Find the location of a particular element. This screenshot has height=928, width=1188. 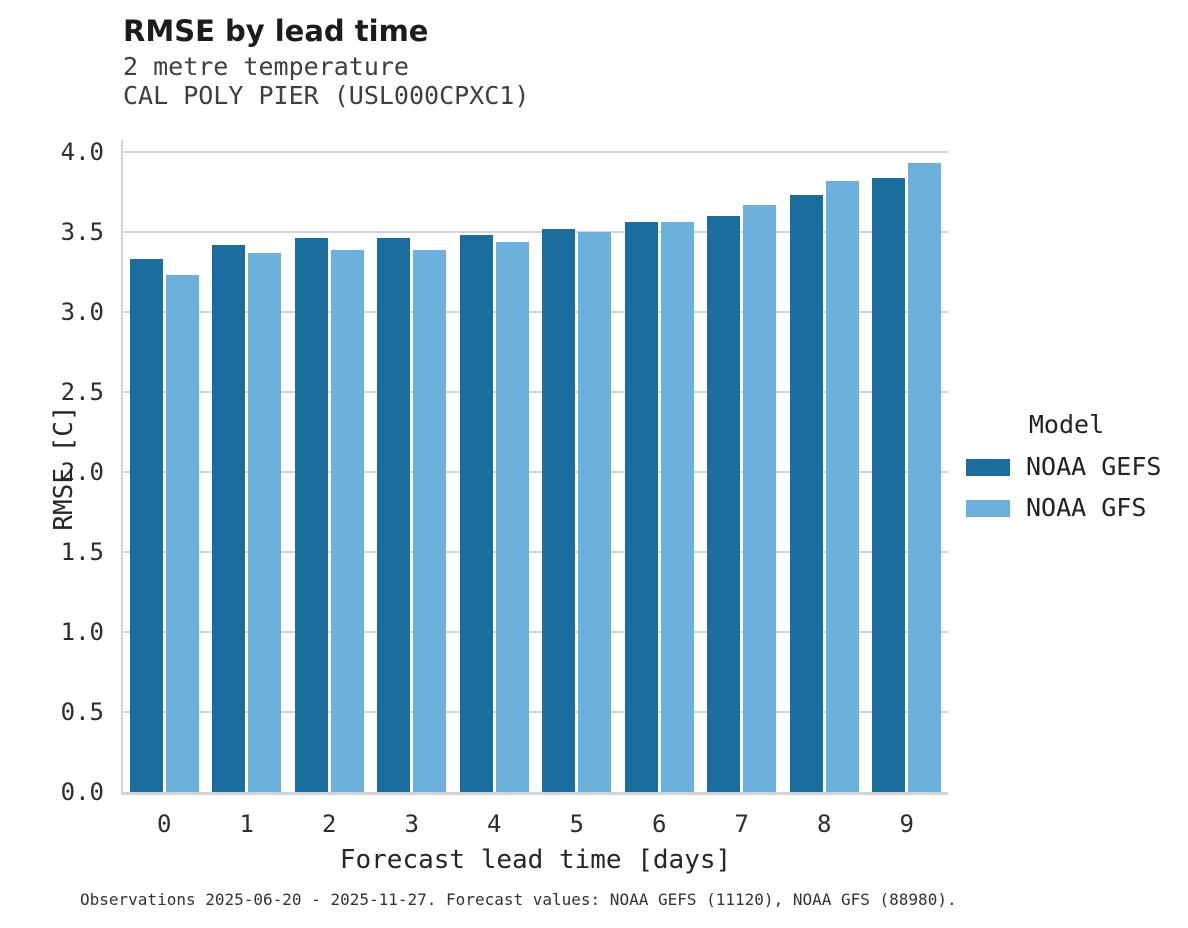

y-tick-label-0.0: 0.0 is located at coordinates (82, 792).